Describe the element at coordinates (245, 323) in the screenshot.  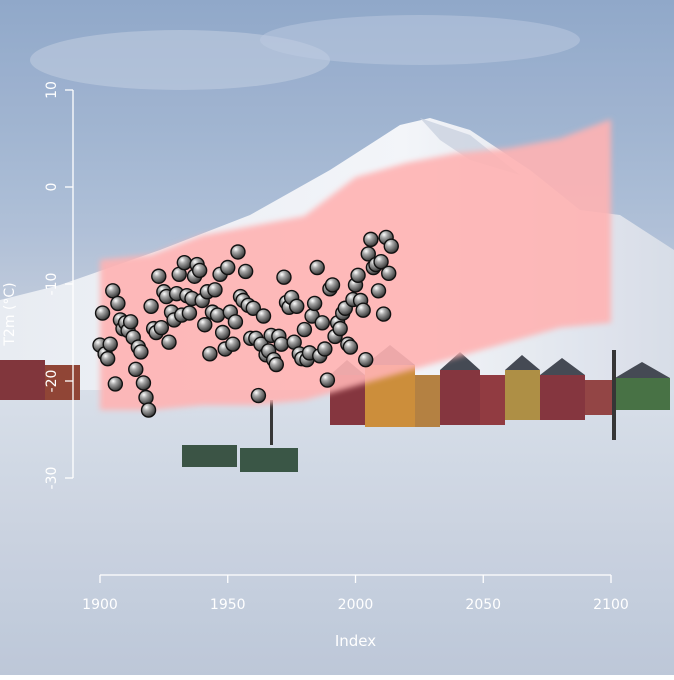
I see `data-points` at that location.